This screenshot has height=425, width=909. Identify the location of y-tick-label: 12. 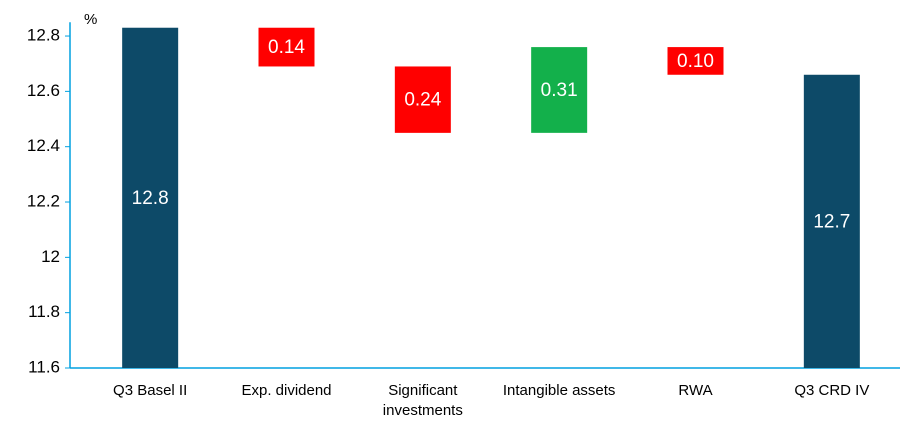
(50, 256).